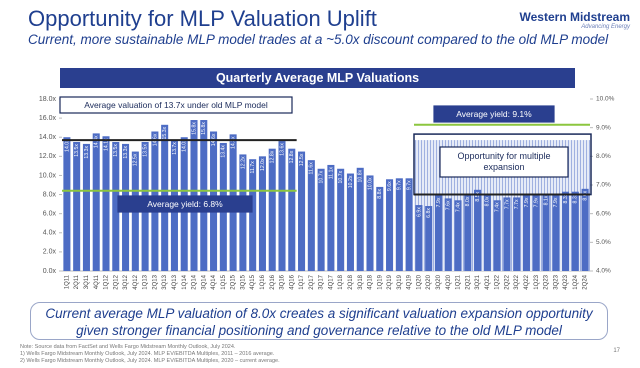 This screenshot has height=368, width=640. I want to click on x-tick-label: 4Q16, so click(292, 281).